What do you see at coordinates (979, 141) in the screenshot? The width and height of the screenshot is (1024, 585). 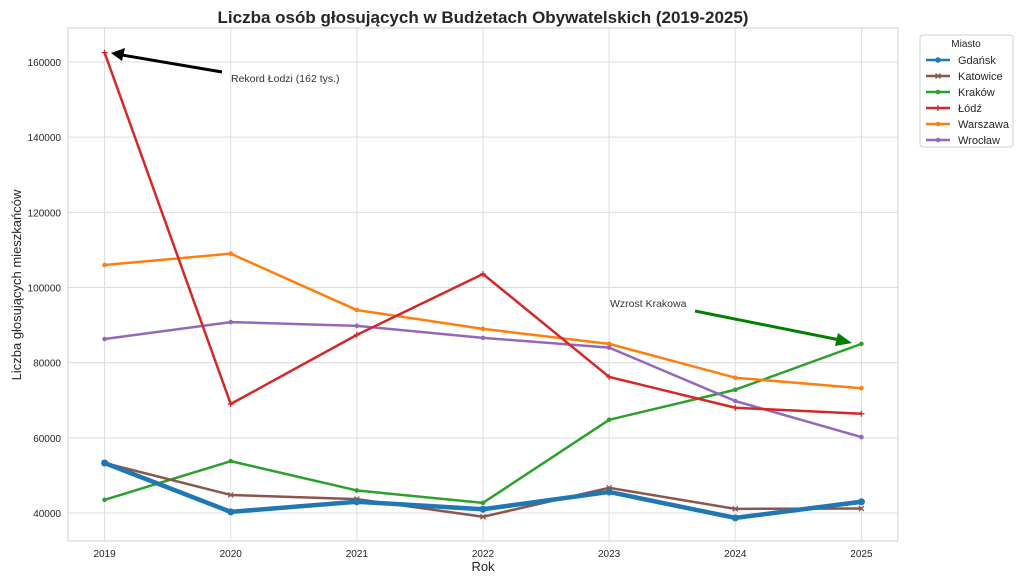 I see `legend-label: Wrocław` at bounding box center [979, 141].